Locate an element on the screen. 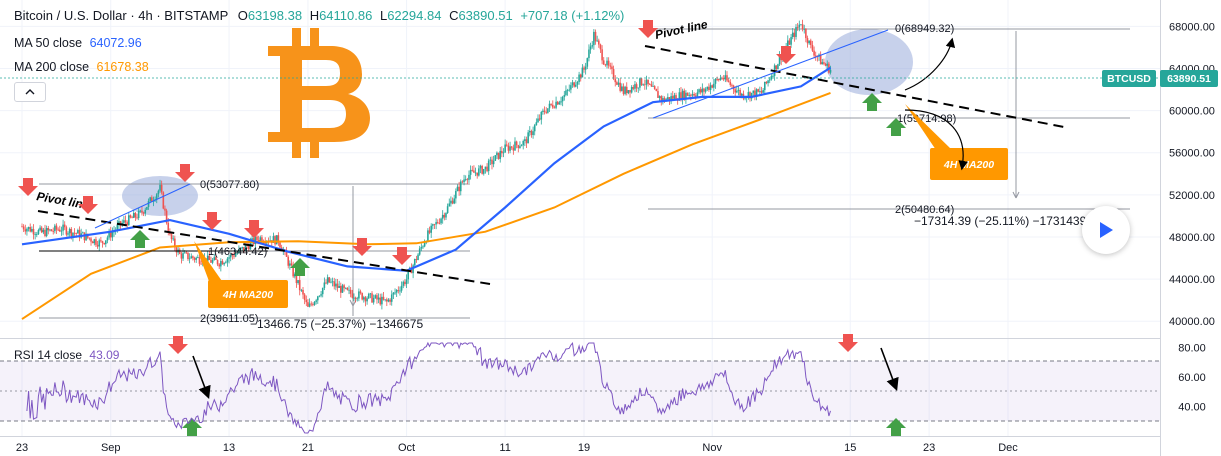  symbol-title: Bitcoin / U.S. Dollar · 4h · BITSTAMP is located at coordinates (121, 15).